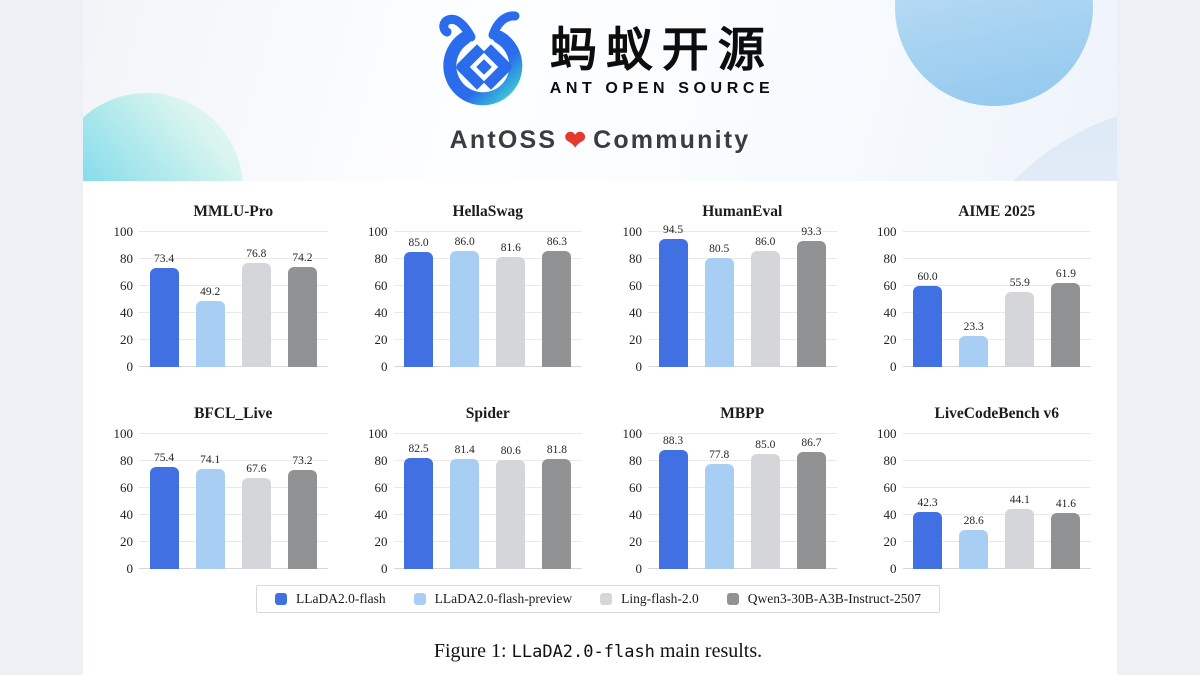 The width and height of the screenshot is (1200, 675). I want to click on heart-icon: ❤, so click(575, 140).